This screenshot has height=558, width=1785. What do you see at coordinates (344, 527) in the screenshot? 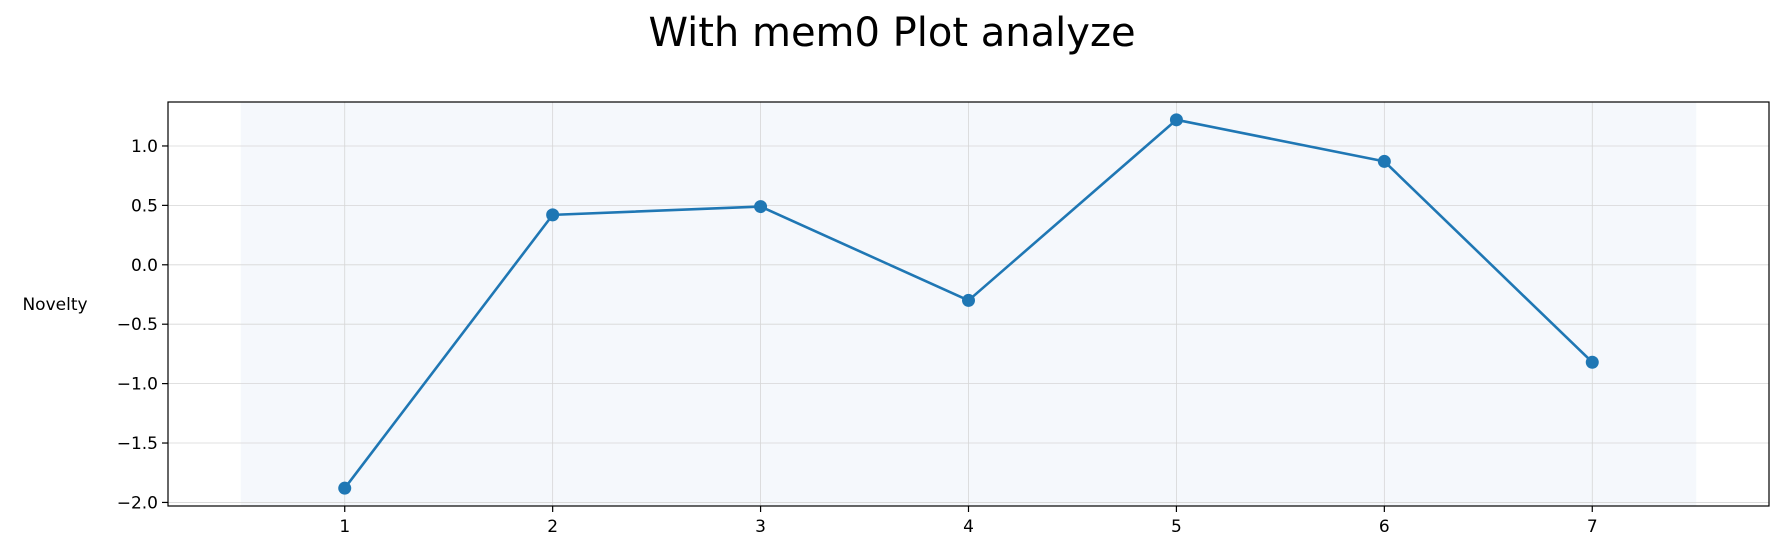
I see `x-tick-label: 1` at bounding box center [344, 527].